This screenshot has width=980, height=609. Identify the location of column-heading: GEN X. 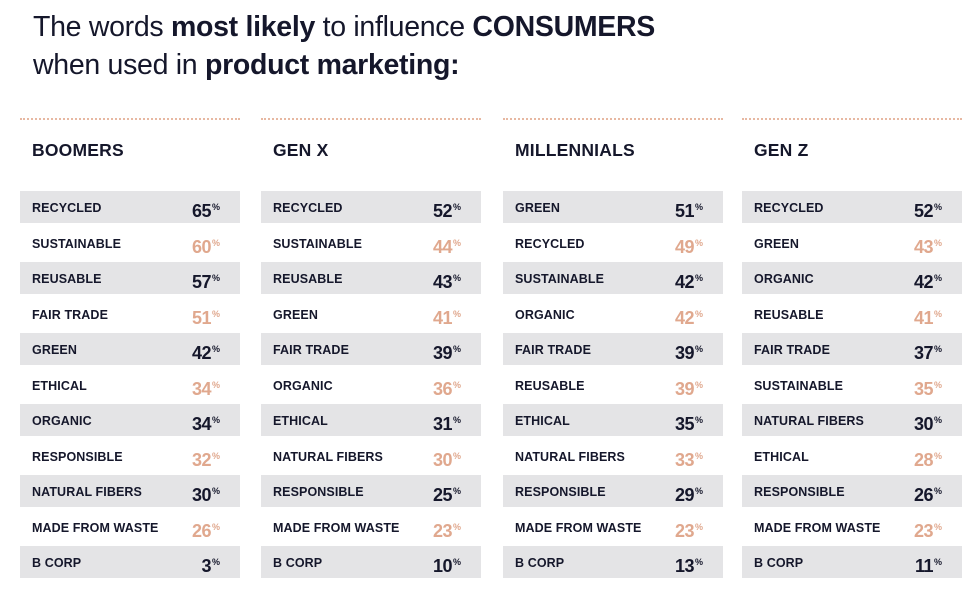
(301, 150).